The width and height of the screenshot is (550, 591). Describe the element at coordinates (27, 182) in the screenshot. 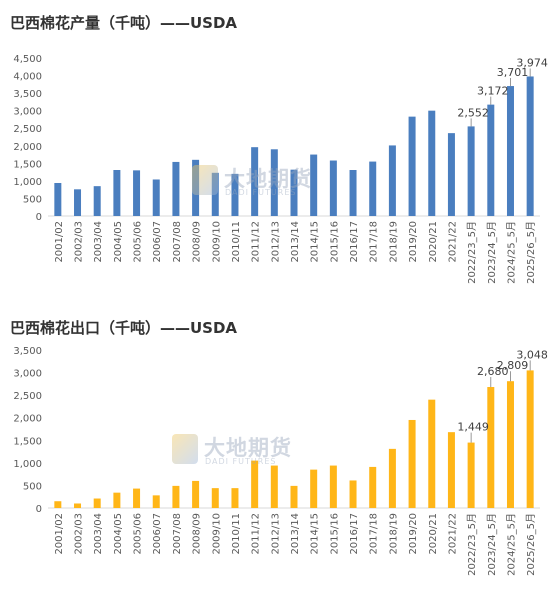

I see `production-ytick-label: 1,000` at that location.